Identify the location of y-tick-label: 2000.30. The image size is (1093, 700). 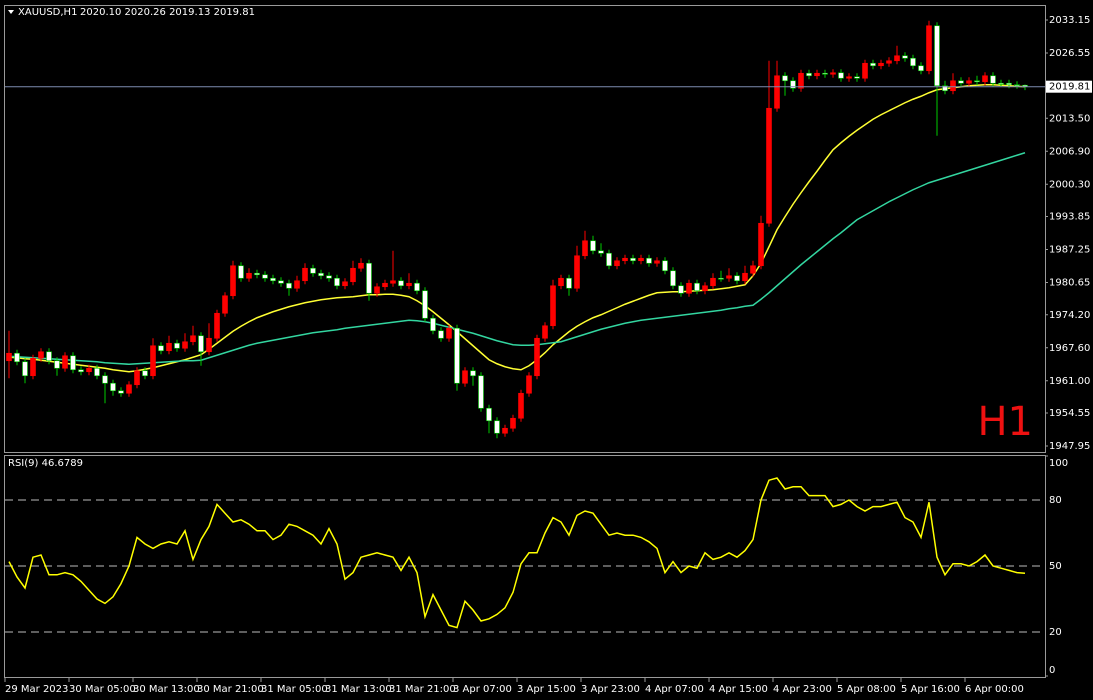
(1069, 184).